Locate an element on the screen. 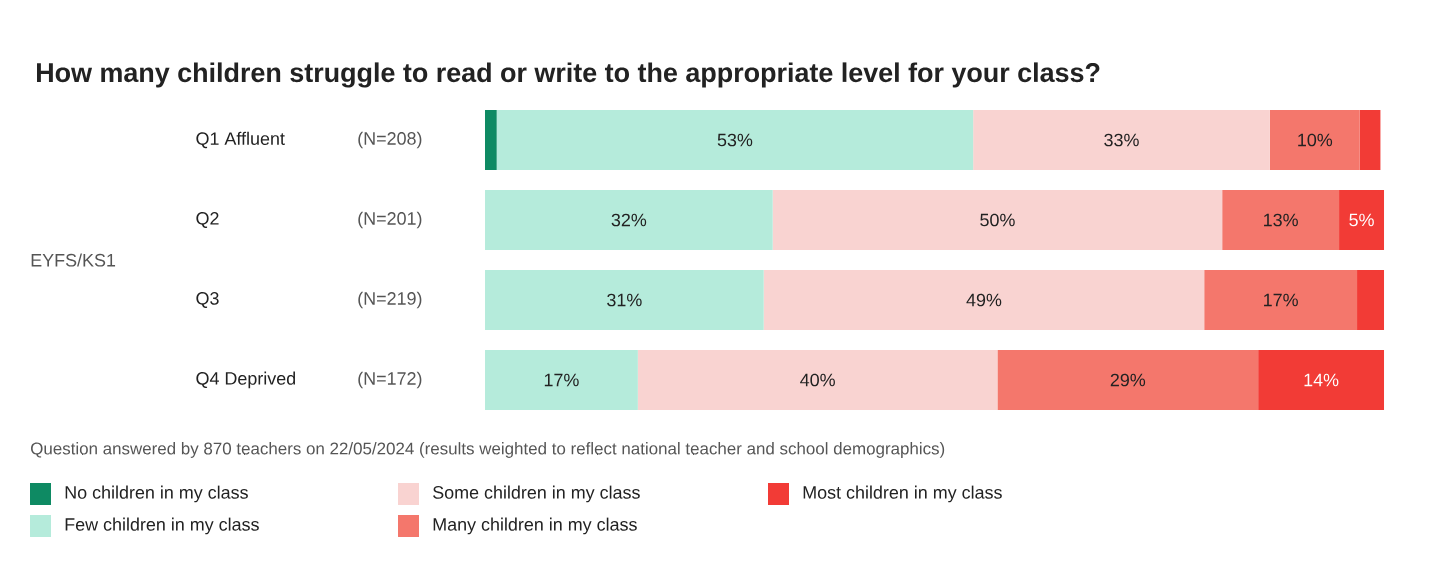  text: EYFS/KS1 is located at coordinates (73, 260).